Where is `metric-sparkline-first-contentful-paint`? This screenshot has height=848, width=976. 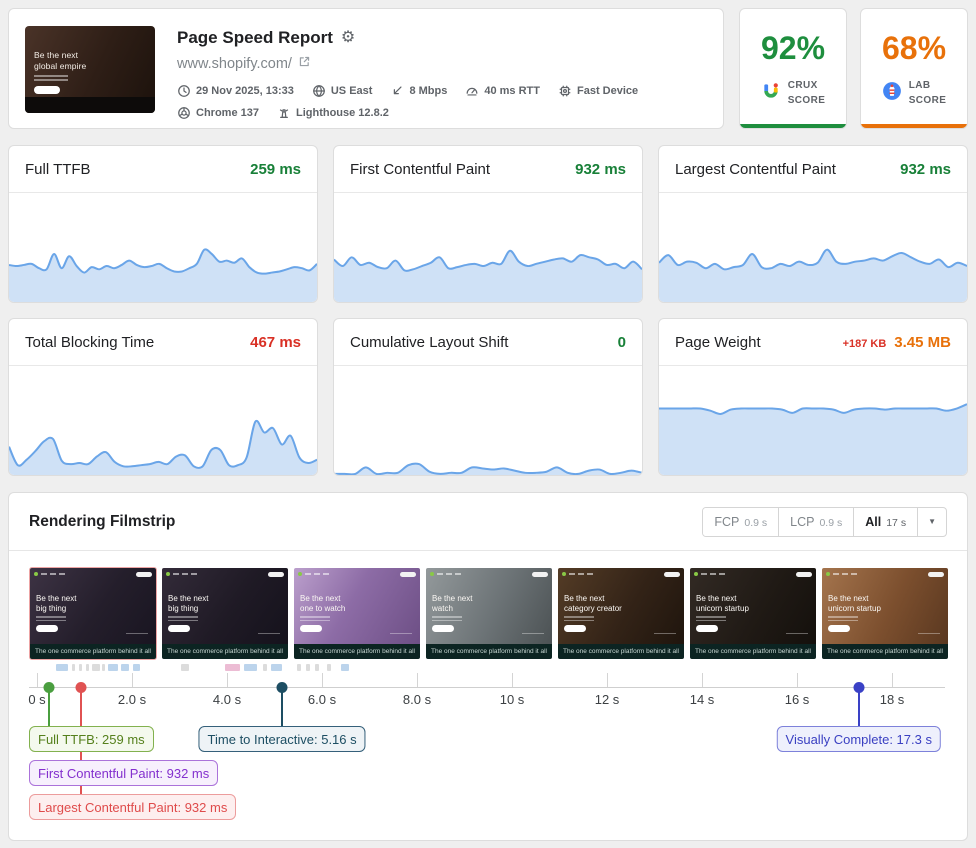 metric-sparkline-first-contentful-paint is located at coordinates (488, 247).